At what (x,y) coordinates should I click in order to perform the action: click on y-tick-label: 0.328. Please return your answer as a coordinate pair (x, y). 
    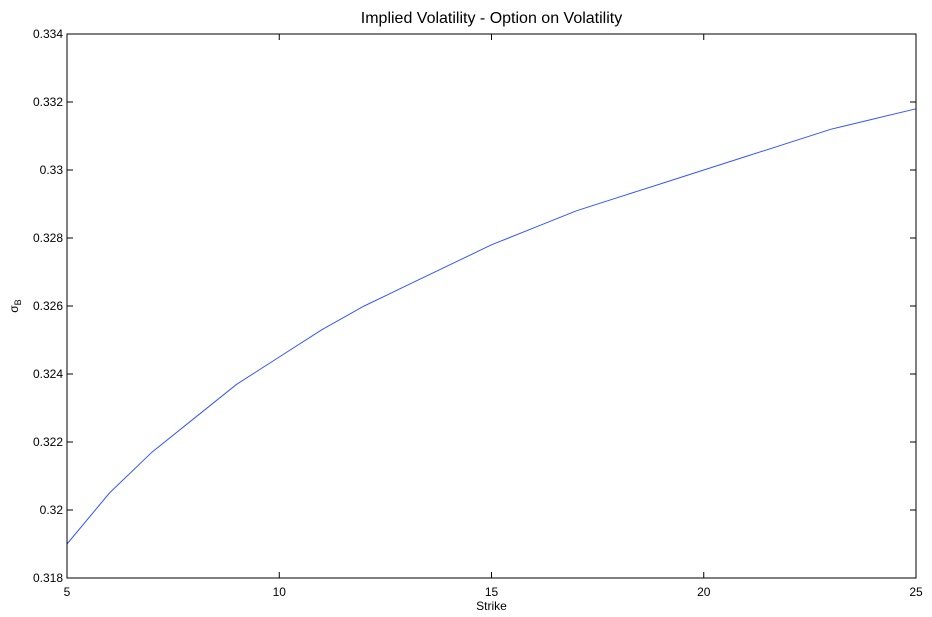
    Looking at the image, I should click on (48, 238).